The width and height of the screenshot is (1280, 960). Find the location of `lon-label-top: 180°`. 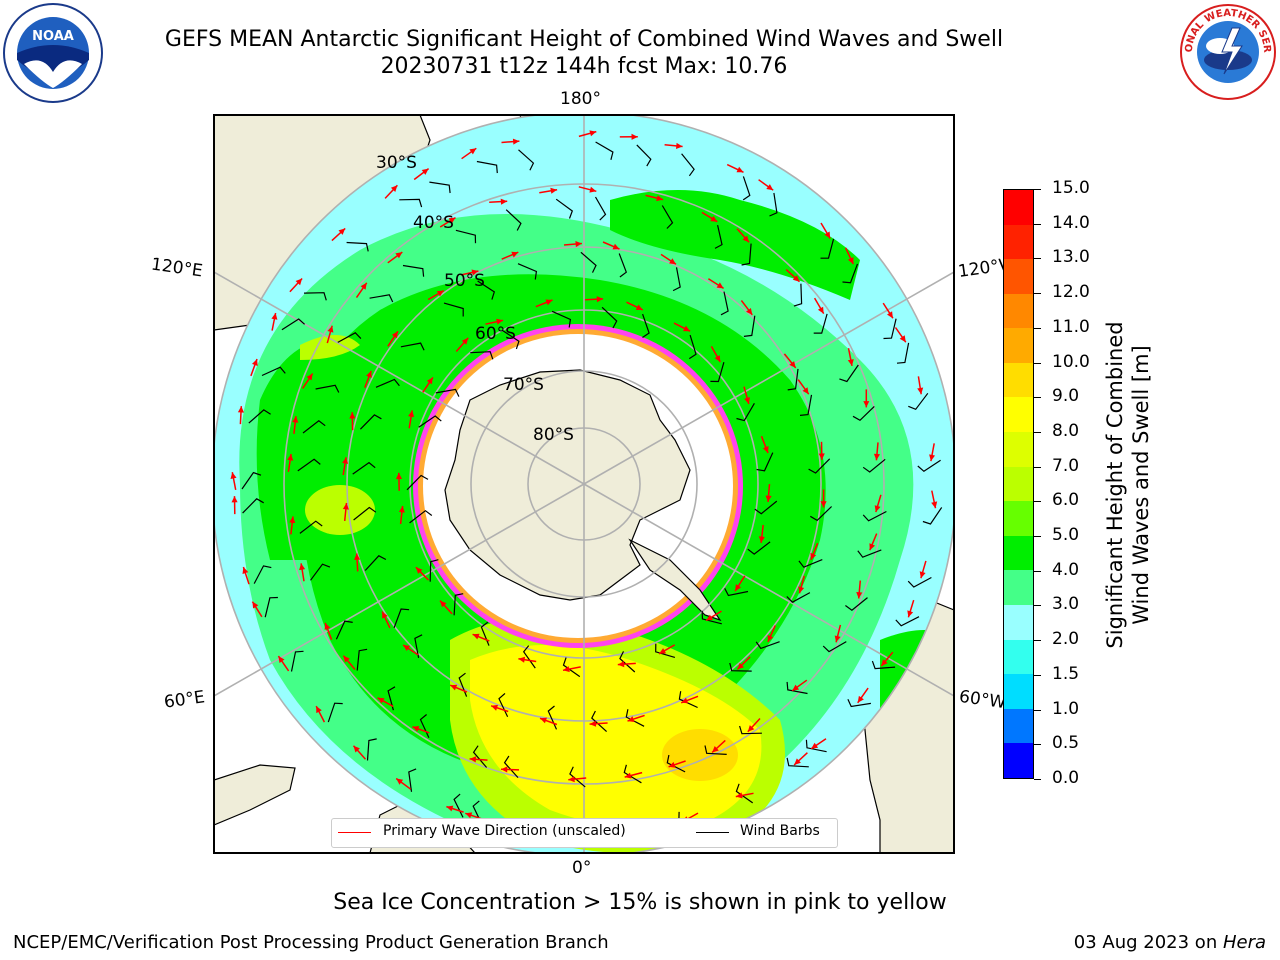

lon-label-top: 180° is located at coordinates (580, 99).